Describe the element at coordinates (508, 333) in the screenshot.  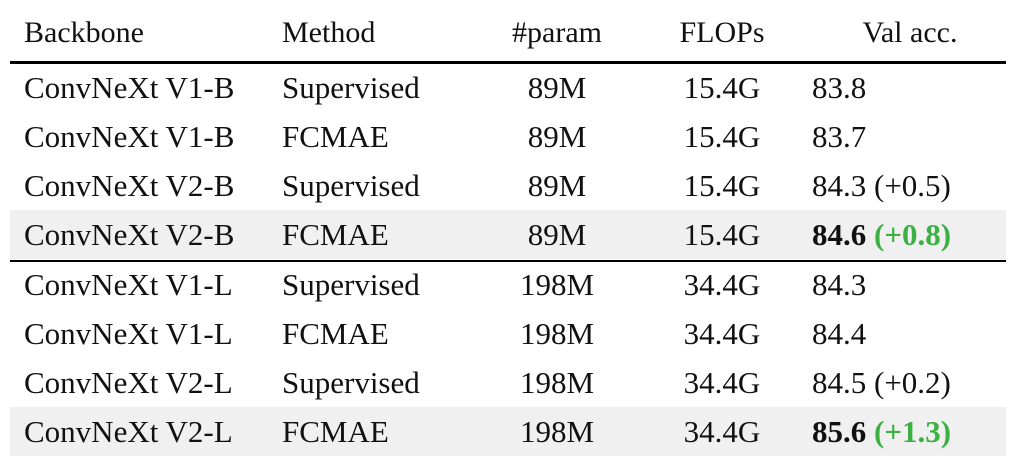
I see `table-row: ConvNeXt V1-L FCMAE 198M 34.4G 84.4` at that location.